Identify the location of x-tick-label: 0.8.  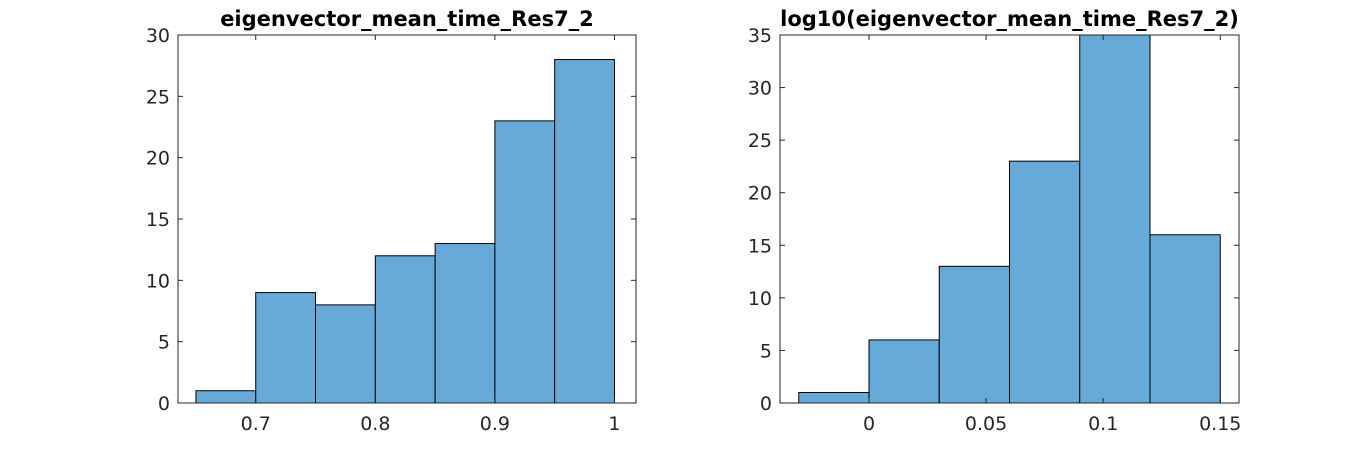
(375, 424).